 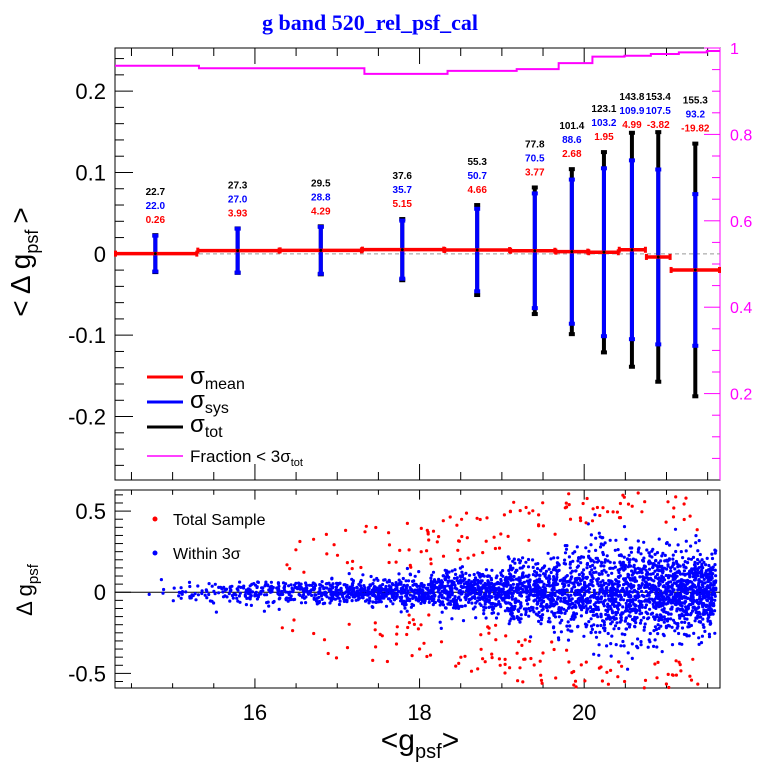 What do you see at coordinates (631, 111) in the screenshot?
I see `sys-value-label: 109.9` at bounding box center [631, 111].